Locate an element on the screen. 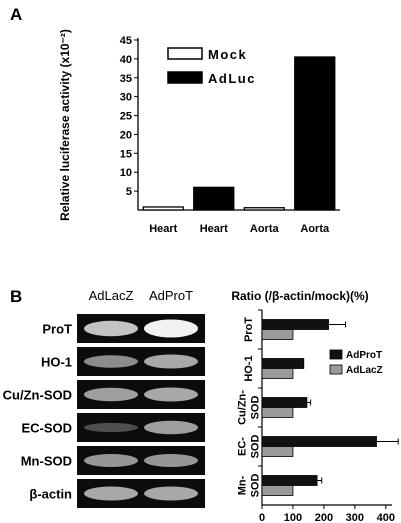 Image resolution: width=401 pixels, height=523 pixels. gel-row-label: EC-SOD is located at coordinates (46, 428).